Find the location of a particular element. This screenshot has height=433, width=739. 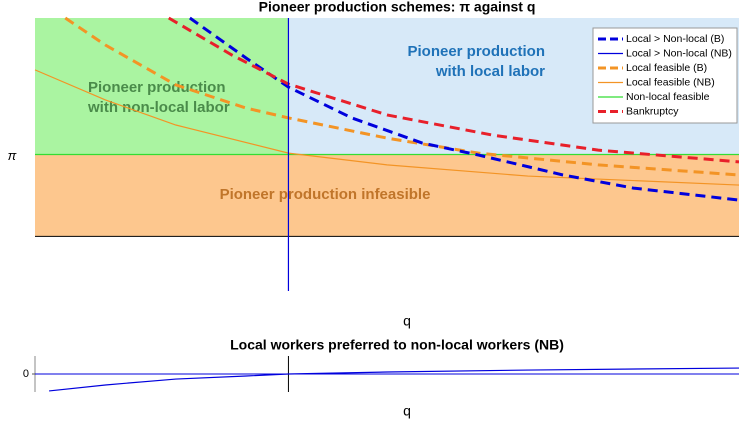

legend-label: Non-local feasible is located at coordinates (668, 97).